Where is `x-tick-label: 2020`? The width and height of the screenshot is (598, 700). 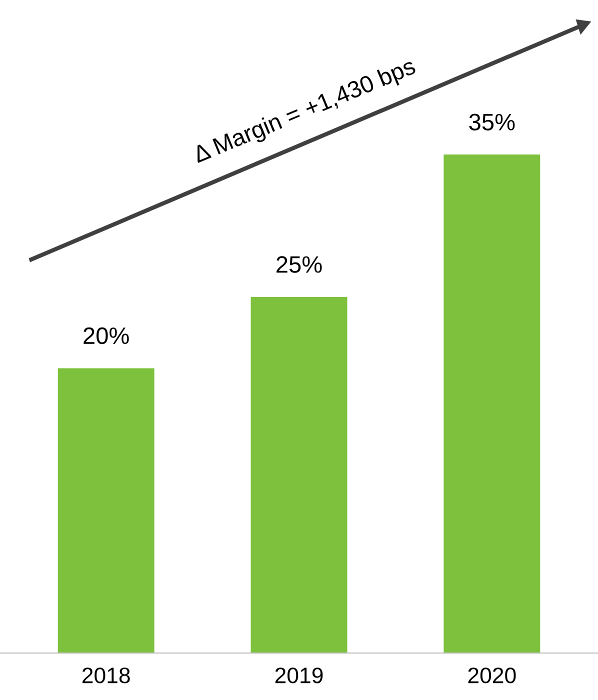 x-tick-label: 2020 is located at coordinates (492, 676).